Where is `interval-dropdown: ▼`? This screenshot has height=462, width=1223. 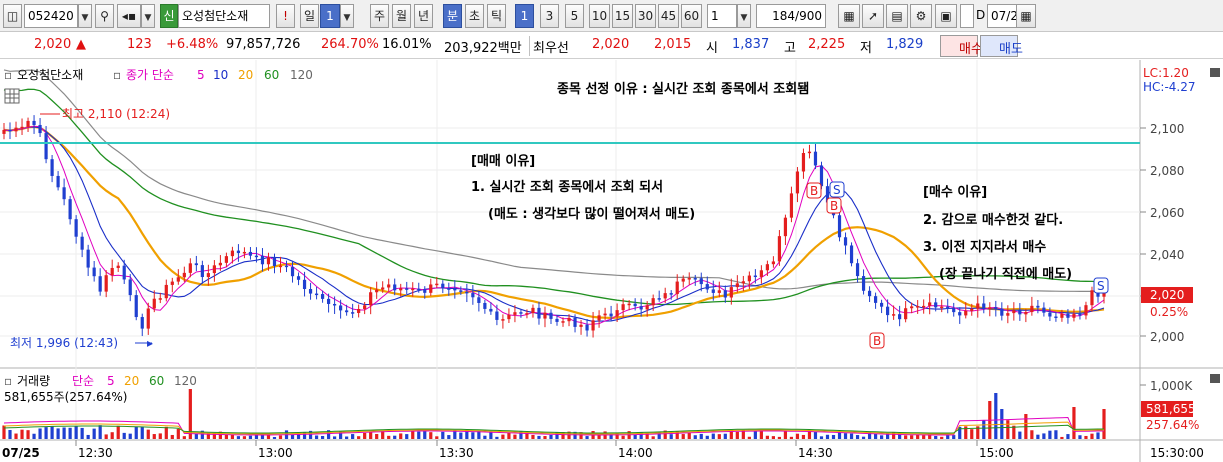
interval-dropdown: ▼ is located at coordinates (744, 16).